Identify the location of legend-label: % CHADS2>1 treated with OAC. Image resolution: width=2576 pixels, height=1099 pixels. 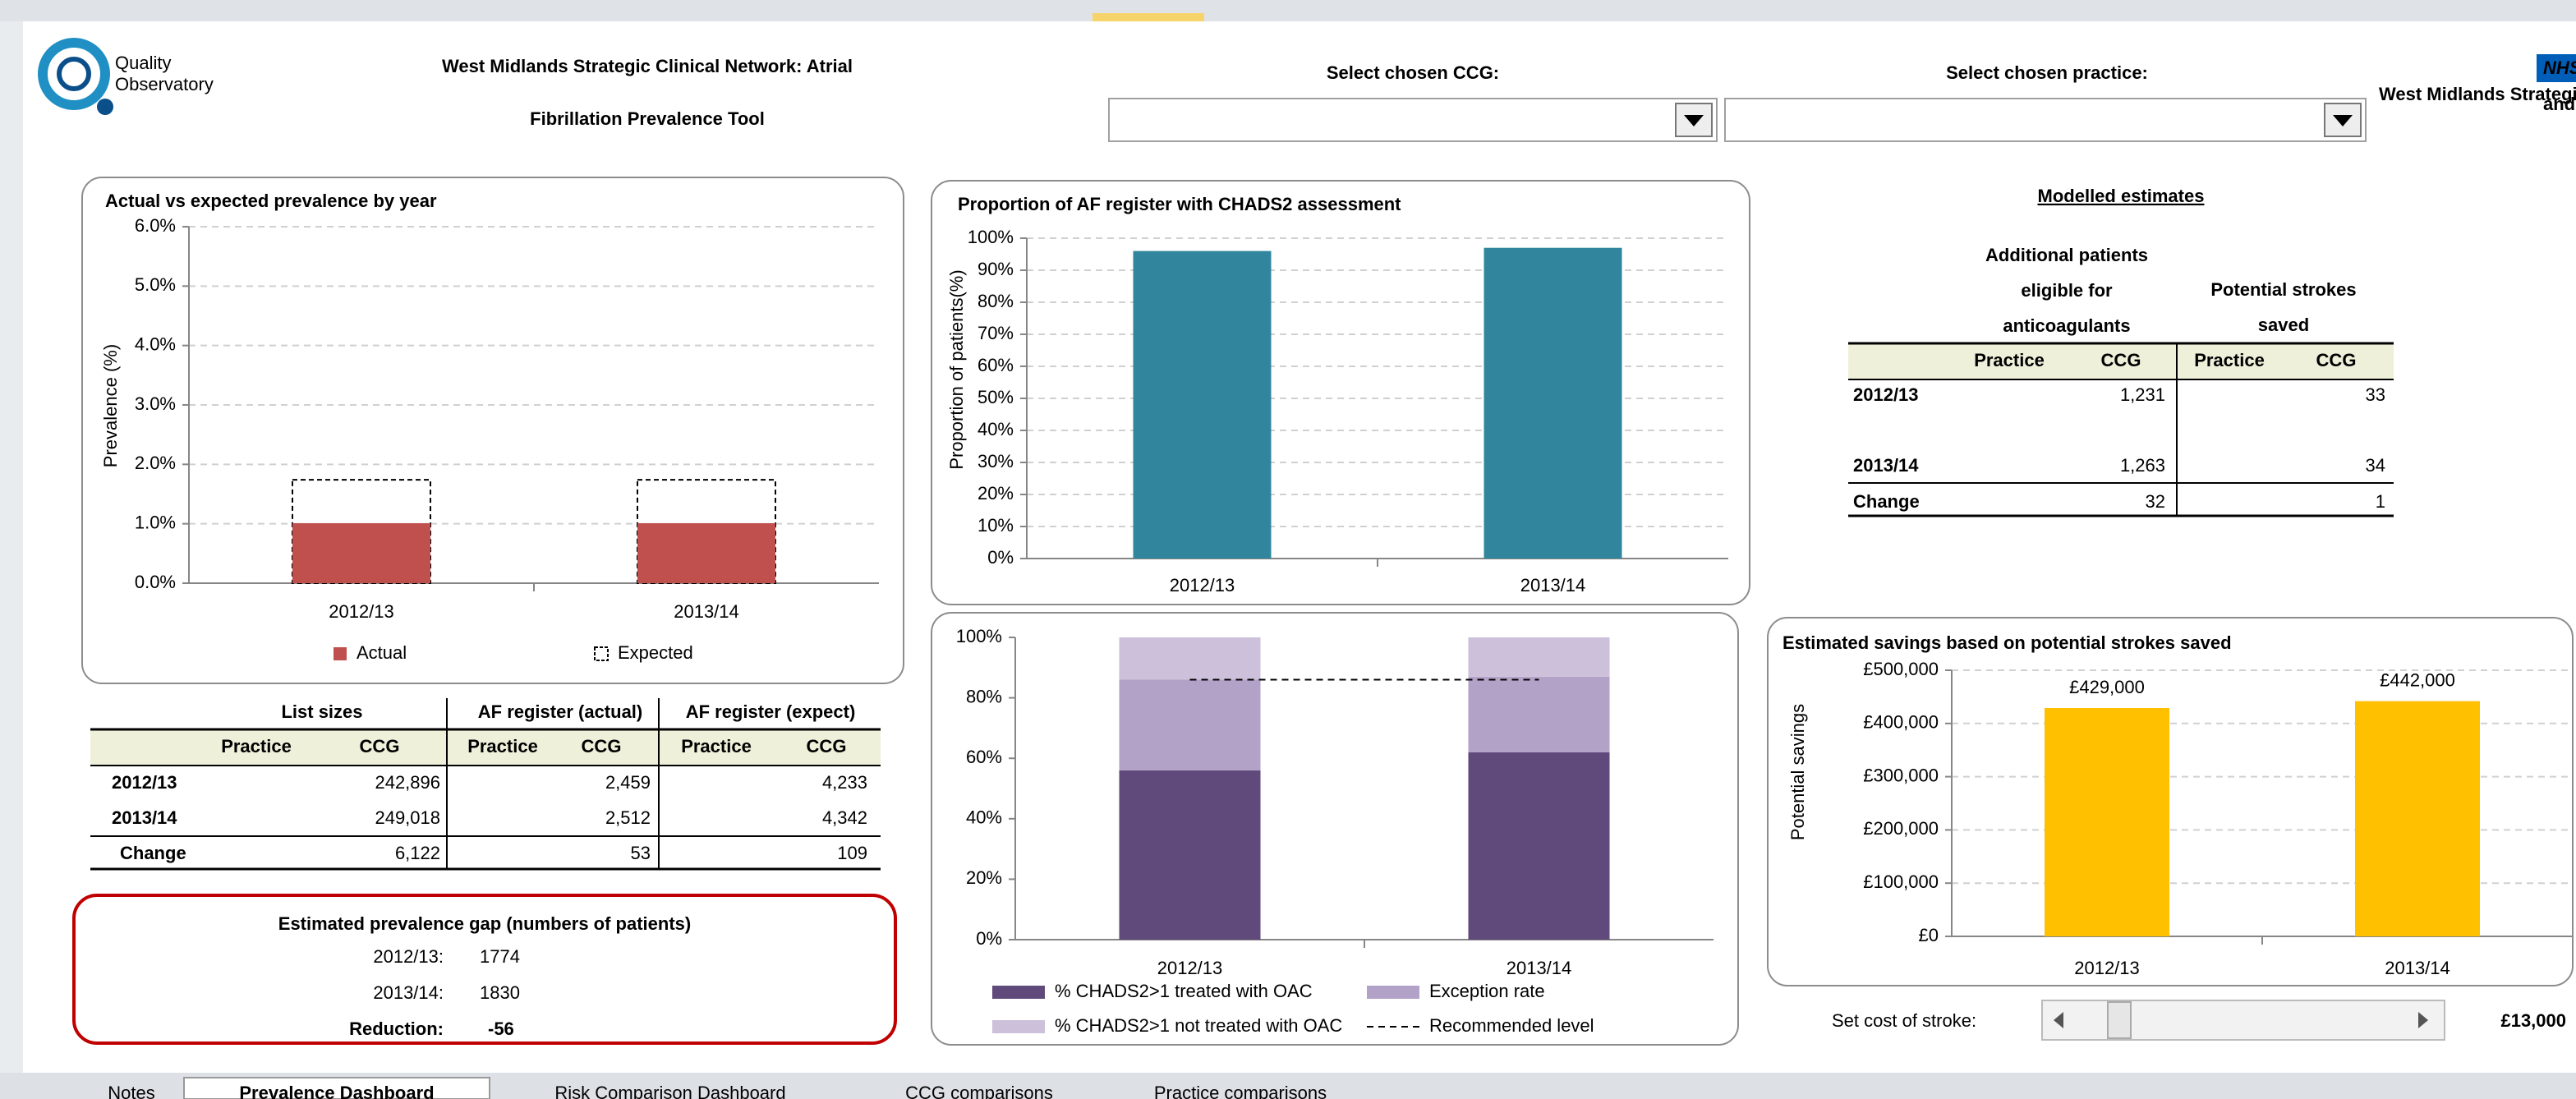
(1184, 991).